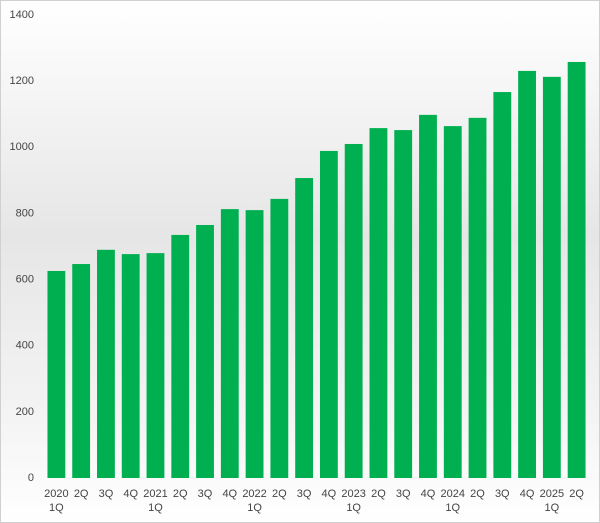 Image resolution: width=600 pixels, height=523 pixels. What do you see at coordinates (155, 494) in the screenshot?
I see `x-tick-label: 2021` at bounding box center [155, 494].